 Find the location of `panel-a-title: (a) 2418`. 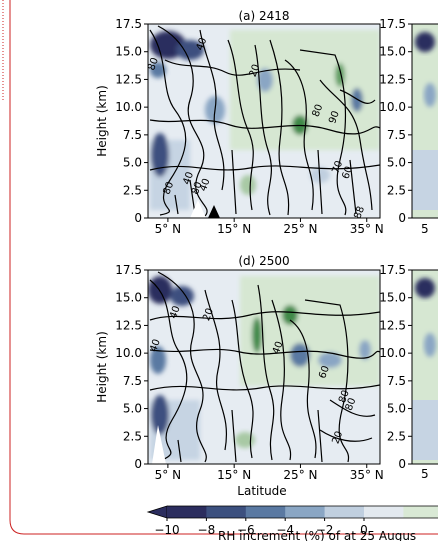

panel-a-title: (a) 2418 is located at coordinates (263, 16).